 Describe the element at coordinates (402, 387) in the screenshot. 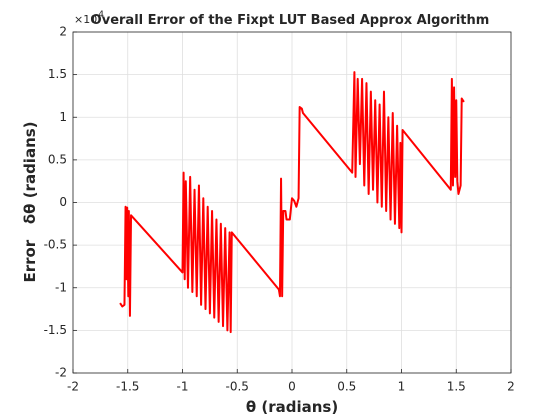

I see `x-tick-label: 1` at that location.